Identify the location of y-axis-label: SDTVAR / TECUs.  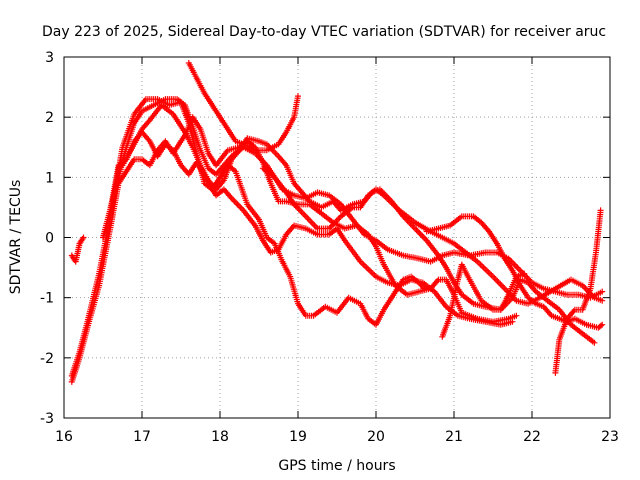
(16, 237).